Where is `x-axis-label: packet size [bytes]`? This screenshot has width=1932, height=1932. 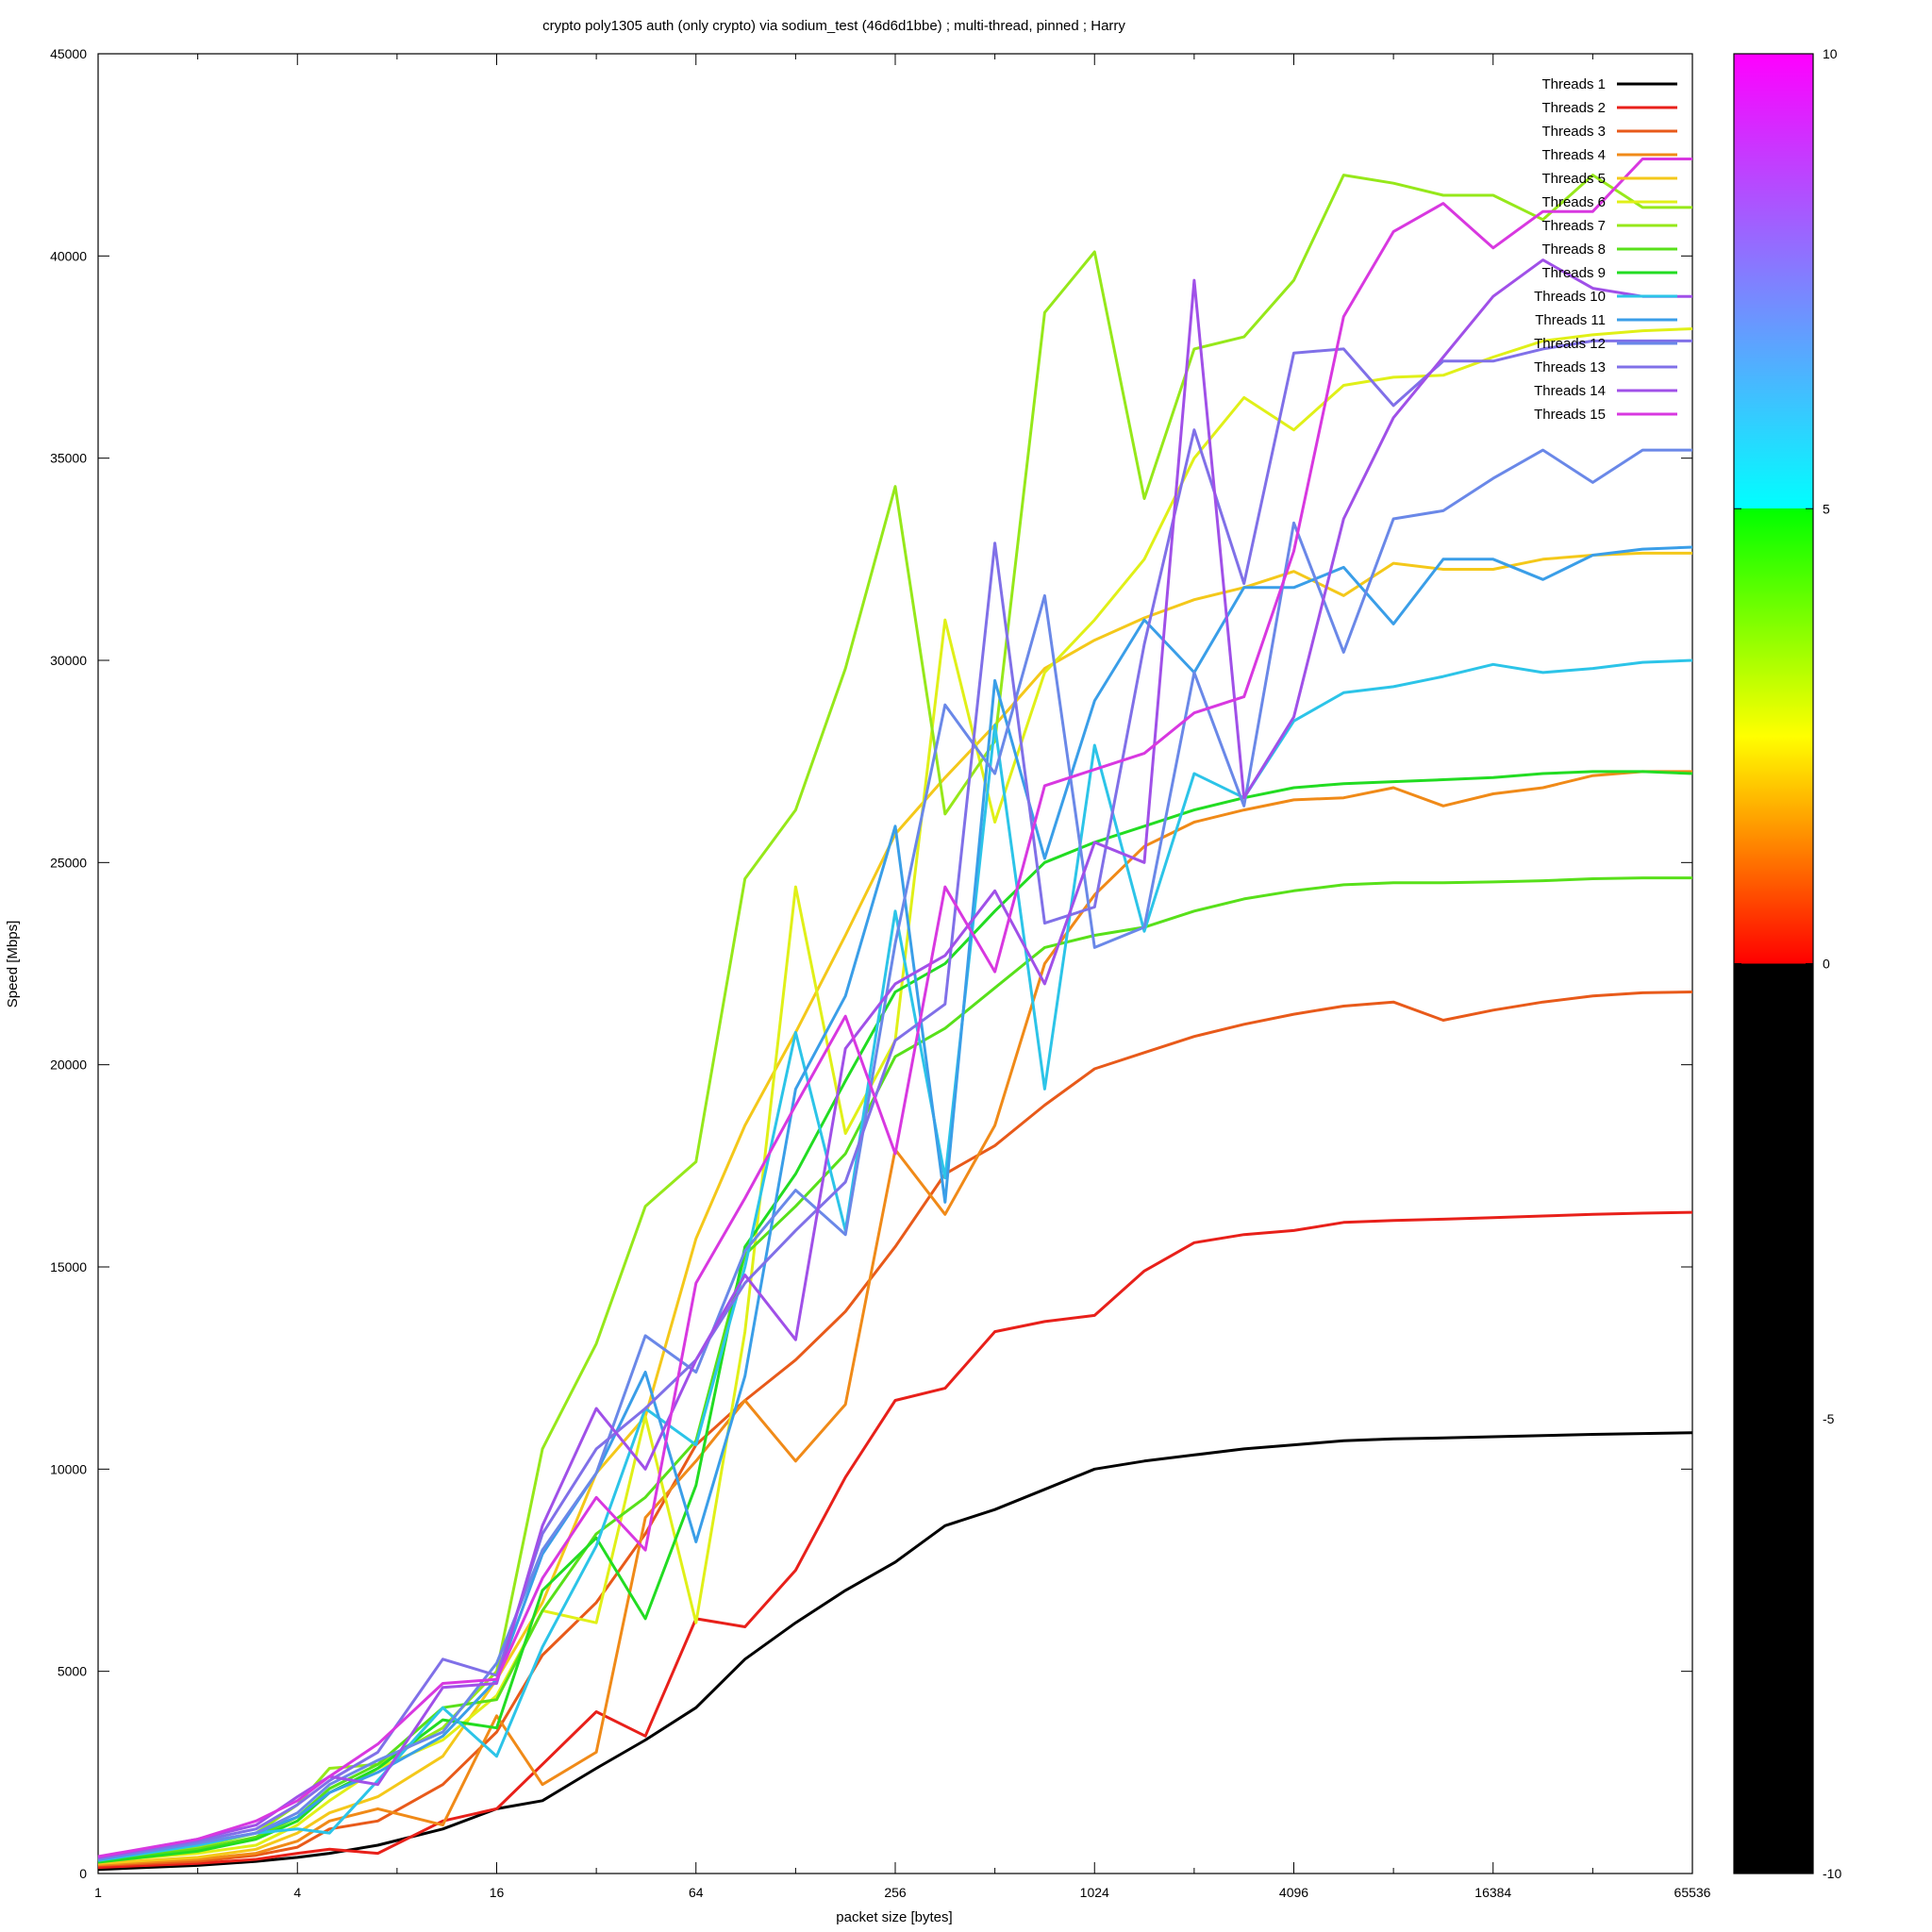 x-axis-label: packet size [bytes] is located at coordinates (894, 1917).